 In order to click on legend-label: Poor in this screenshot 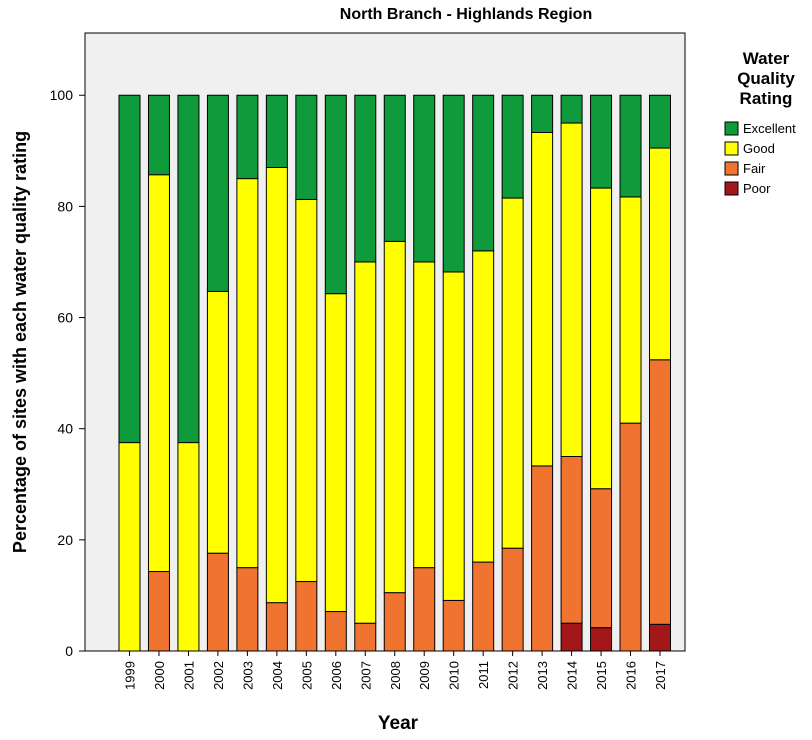, I will do `click(757, 188)`.